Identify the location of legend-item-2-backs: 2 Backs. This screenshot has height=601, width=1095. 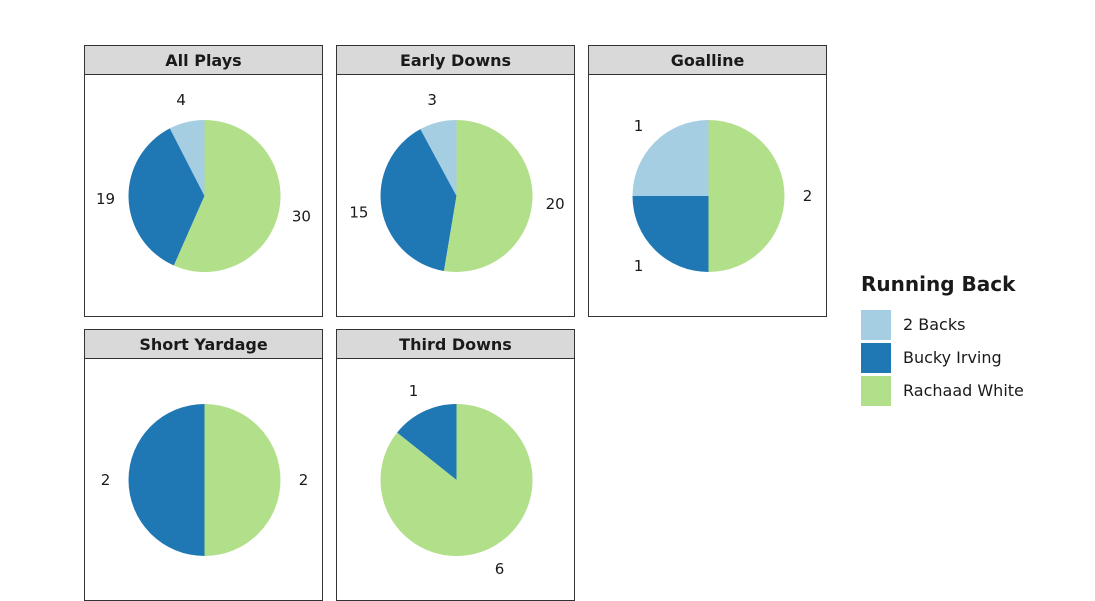
(942, 324).